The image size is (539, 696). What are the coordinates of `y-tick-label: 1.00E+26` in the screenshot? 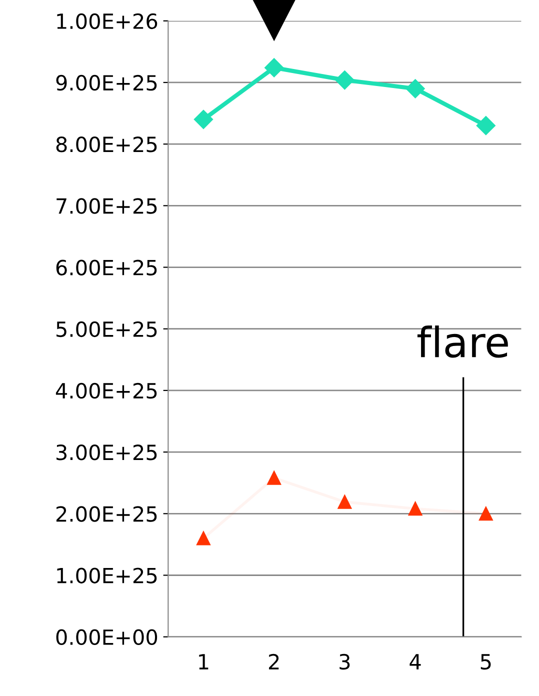 It's located at (107, 21).